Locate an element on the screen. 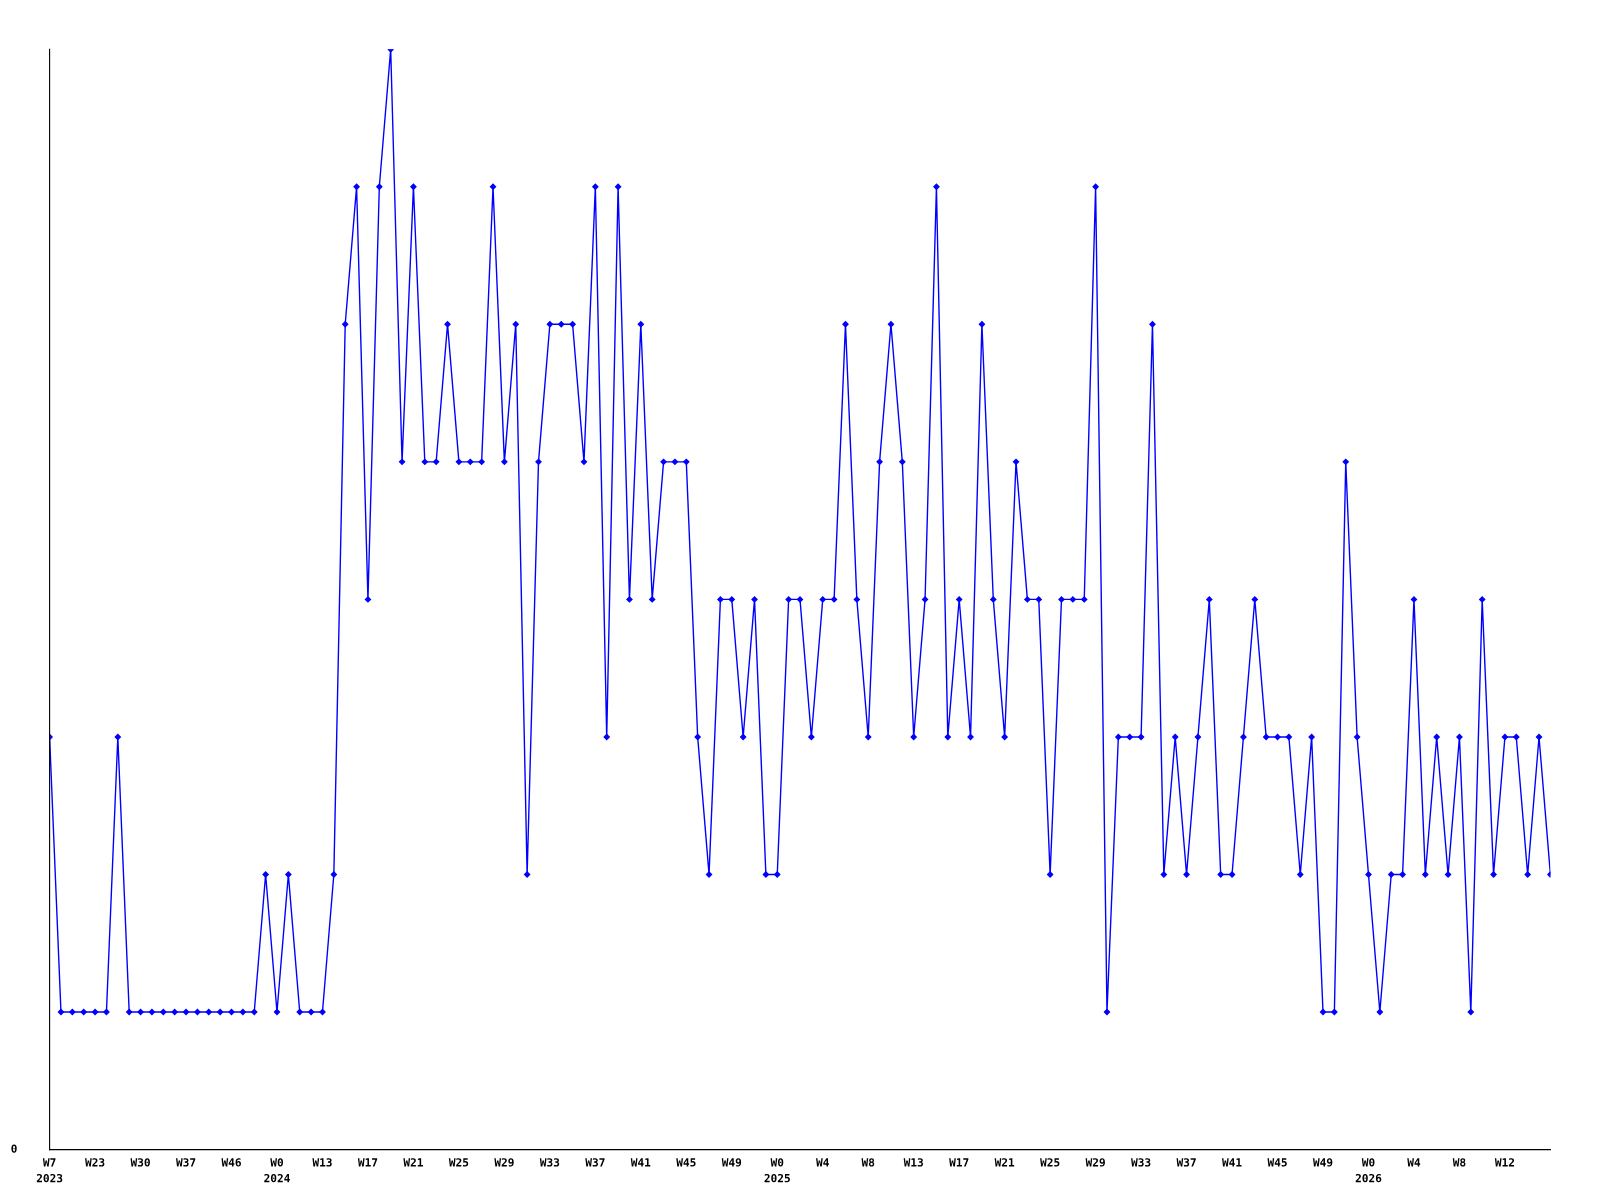 The width and height of the screenshot is (1600, 1200). x-tick-label: W0 2025 is located at coordinates (777, 1170).